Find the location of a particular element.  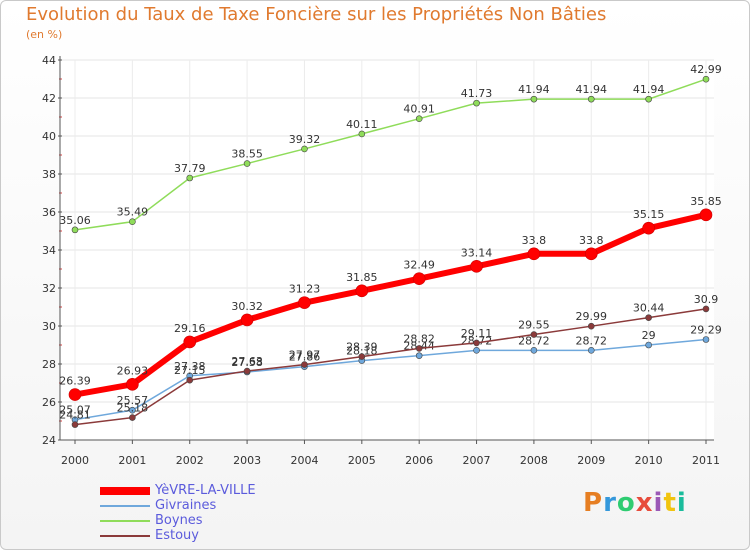

data-label: 27.58 is located at coordinates (247, 362).